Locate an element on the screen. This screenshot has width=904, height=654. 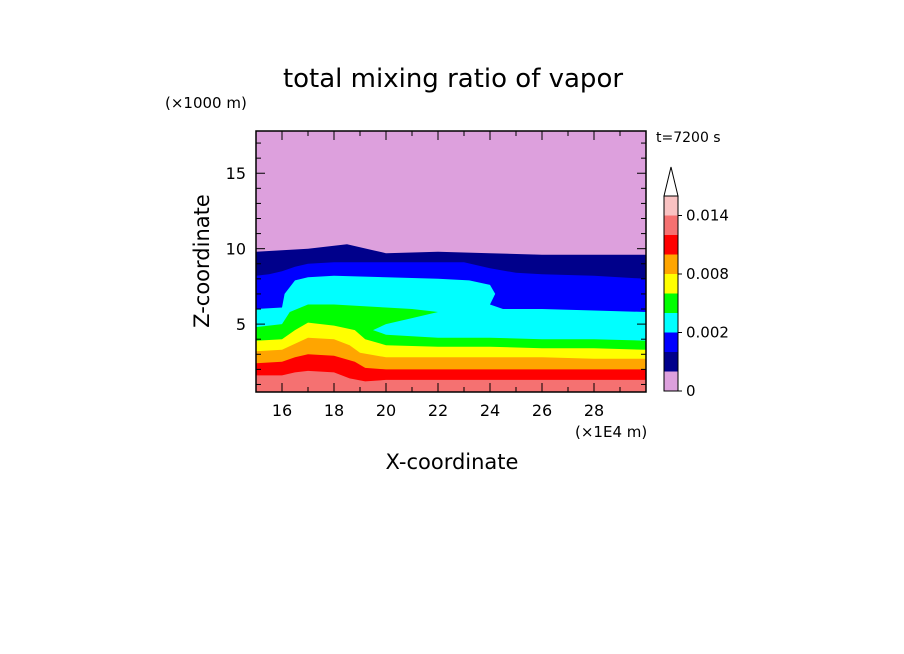
time-label: t=7200 s is located at coordinates (688, 138).